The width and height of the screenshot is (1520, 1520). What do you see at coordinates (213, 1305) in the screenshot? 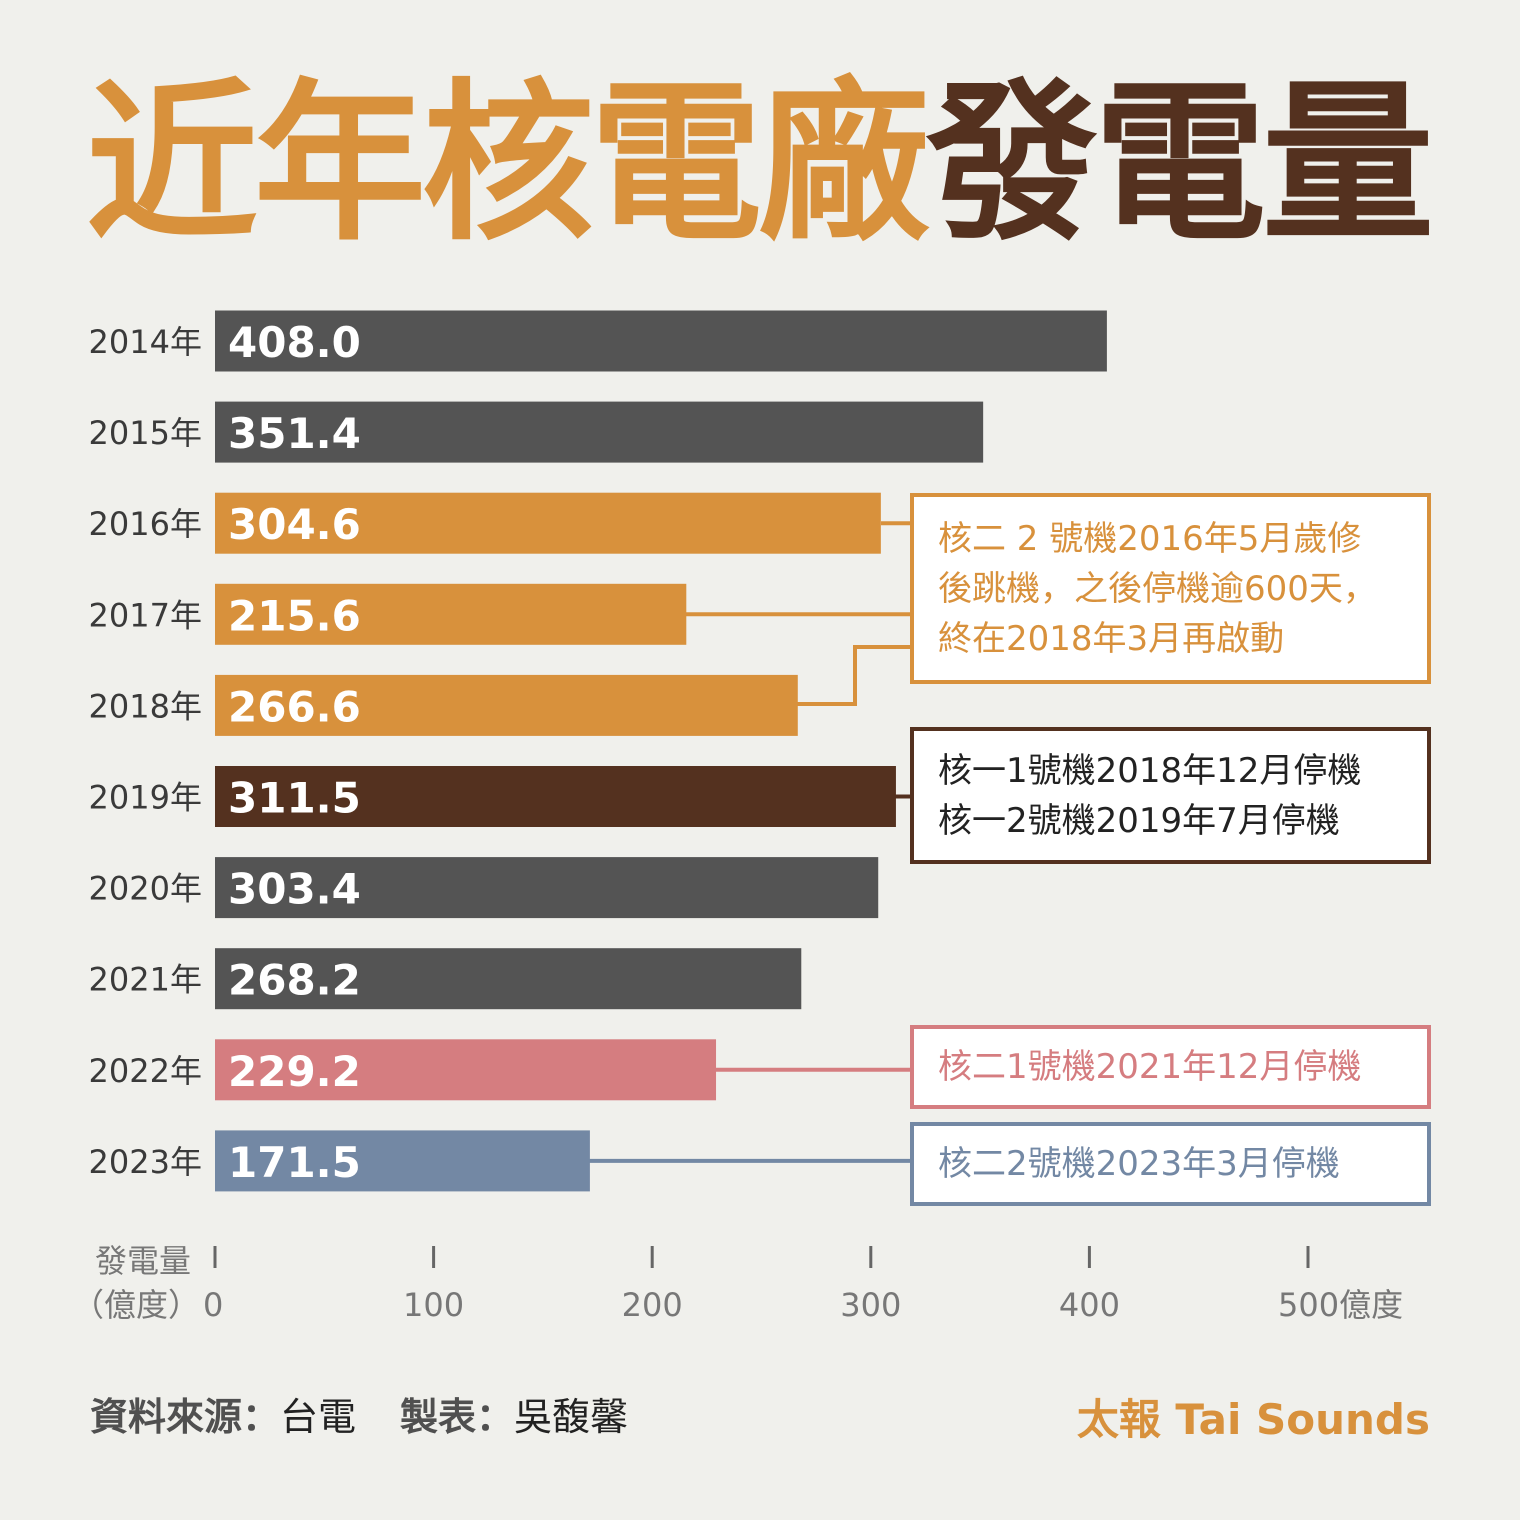
I see `x-tick-label: 0` at bounding box center [213, 1305].